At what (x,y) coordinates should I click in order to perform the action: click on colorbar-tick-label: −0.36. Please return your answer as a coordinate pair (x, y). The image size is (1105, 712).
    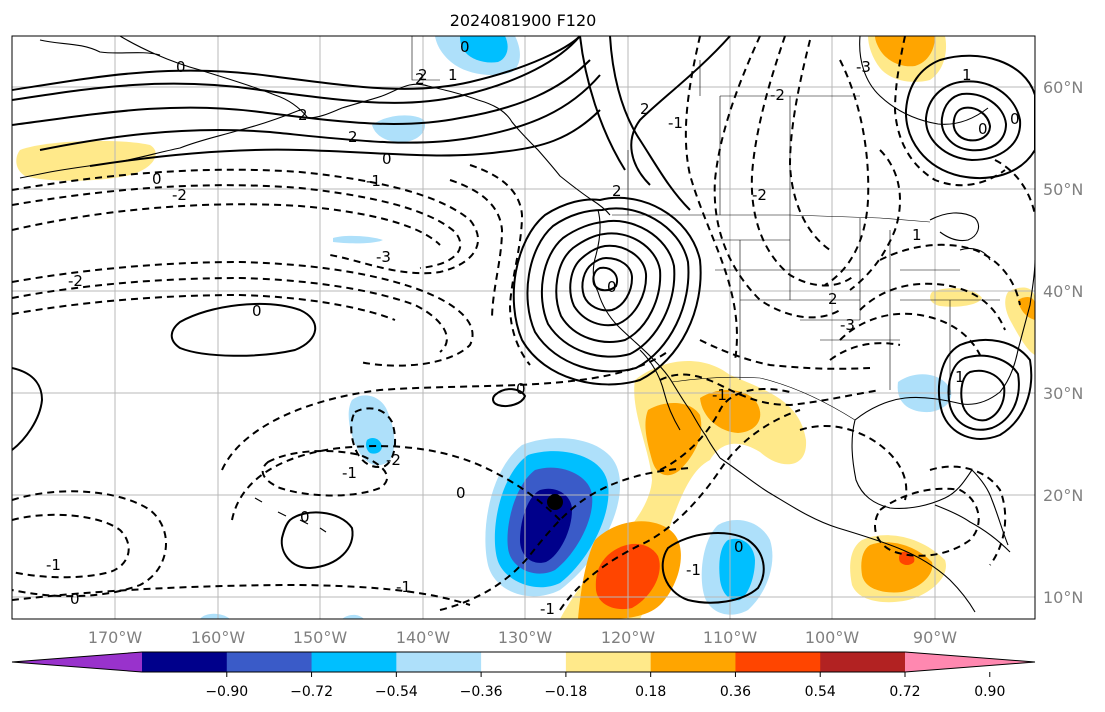
    Looking at the image, I should click on (481, 692).